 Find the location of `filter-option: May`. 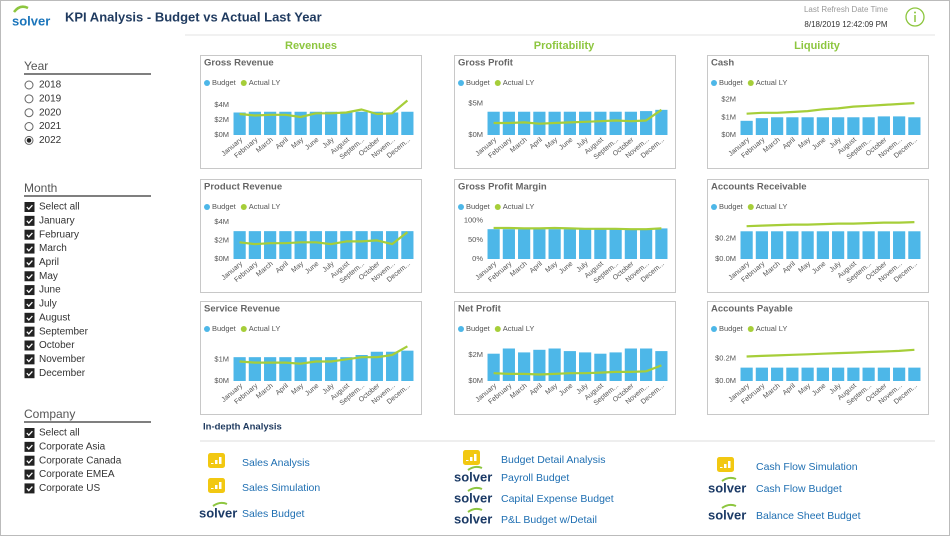

filter-option: May is located at coordinates (41, 276).